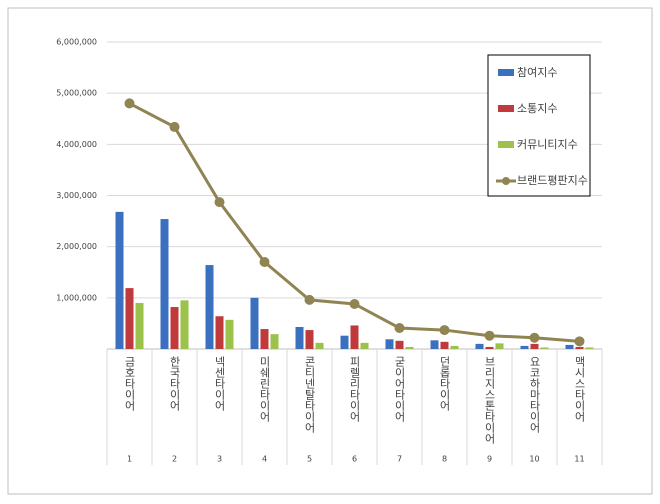 Image resolution: width=660 pixels, height=504 pixels. Describe the element at coordinates (489, 459) in the screenshot. I see `rank-label: 9` at that location.